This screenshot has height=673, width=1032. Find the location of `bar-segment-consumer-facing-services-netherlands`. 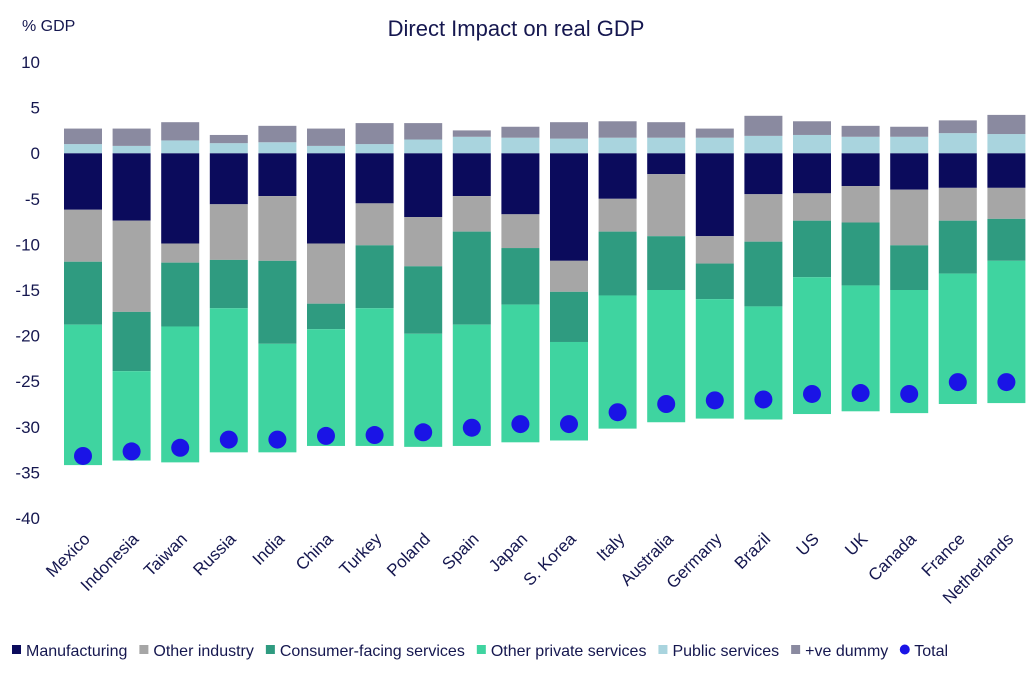

bar-segment-consumer-facing-services-netherlands is located at coordinates (1006, 239).